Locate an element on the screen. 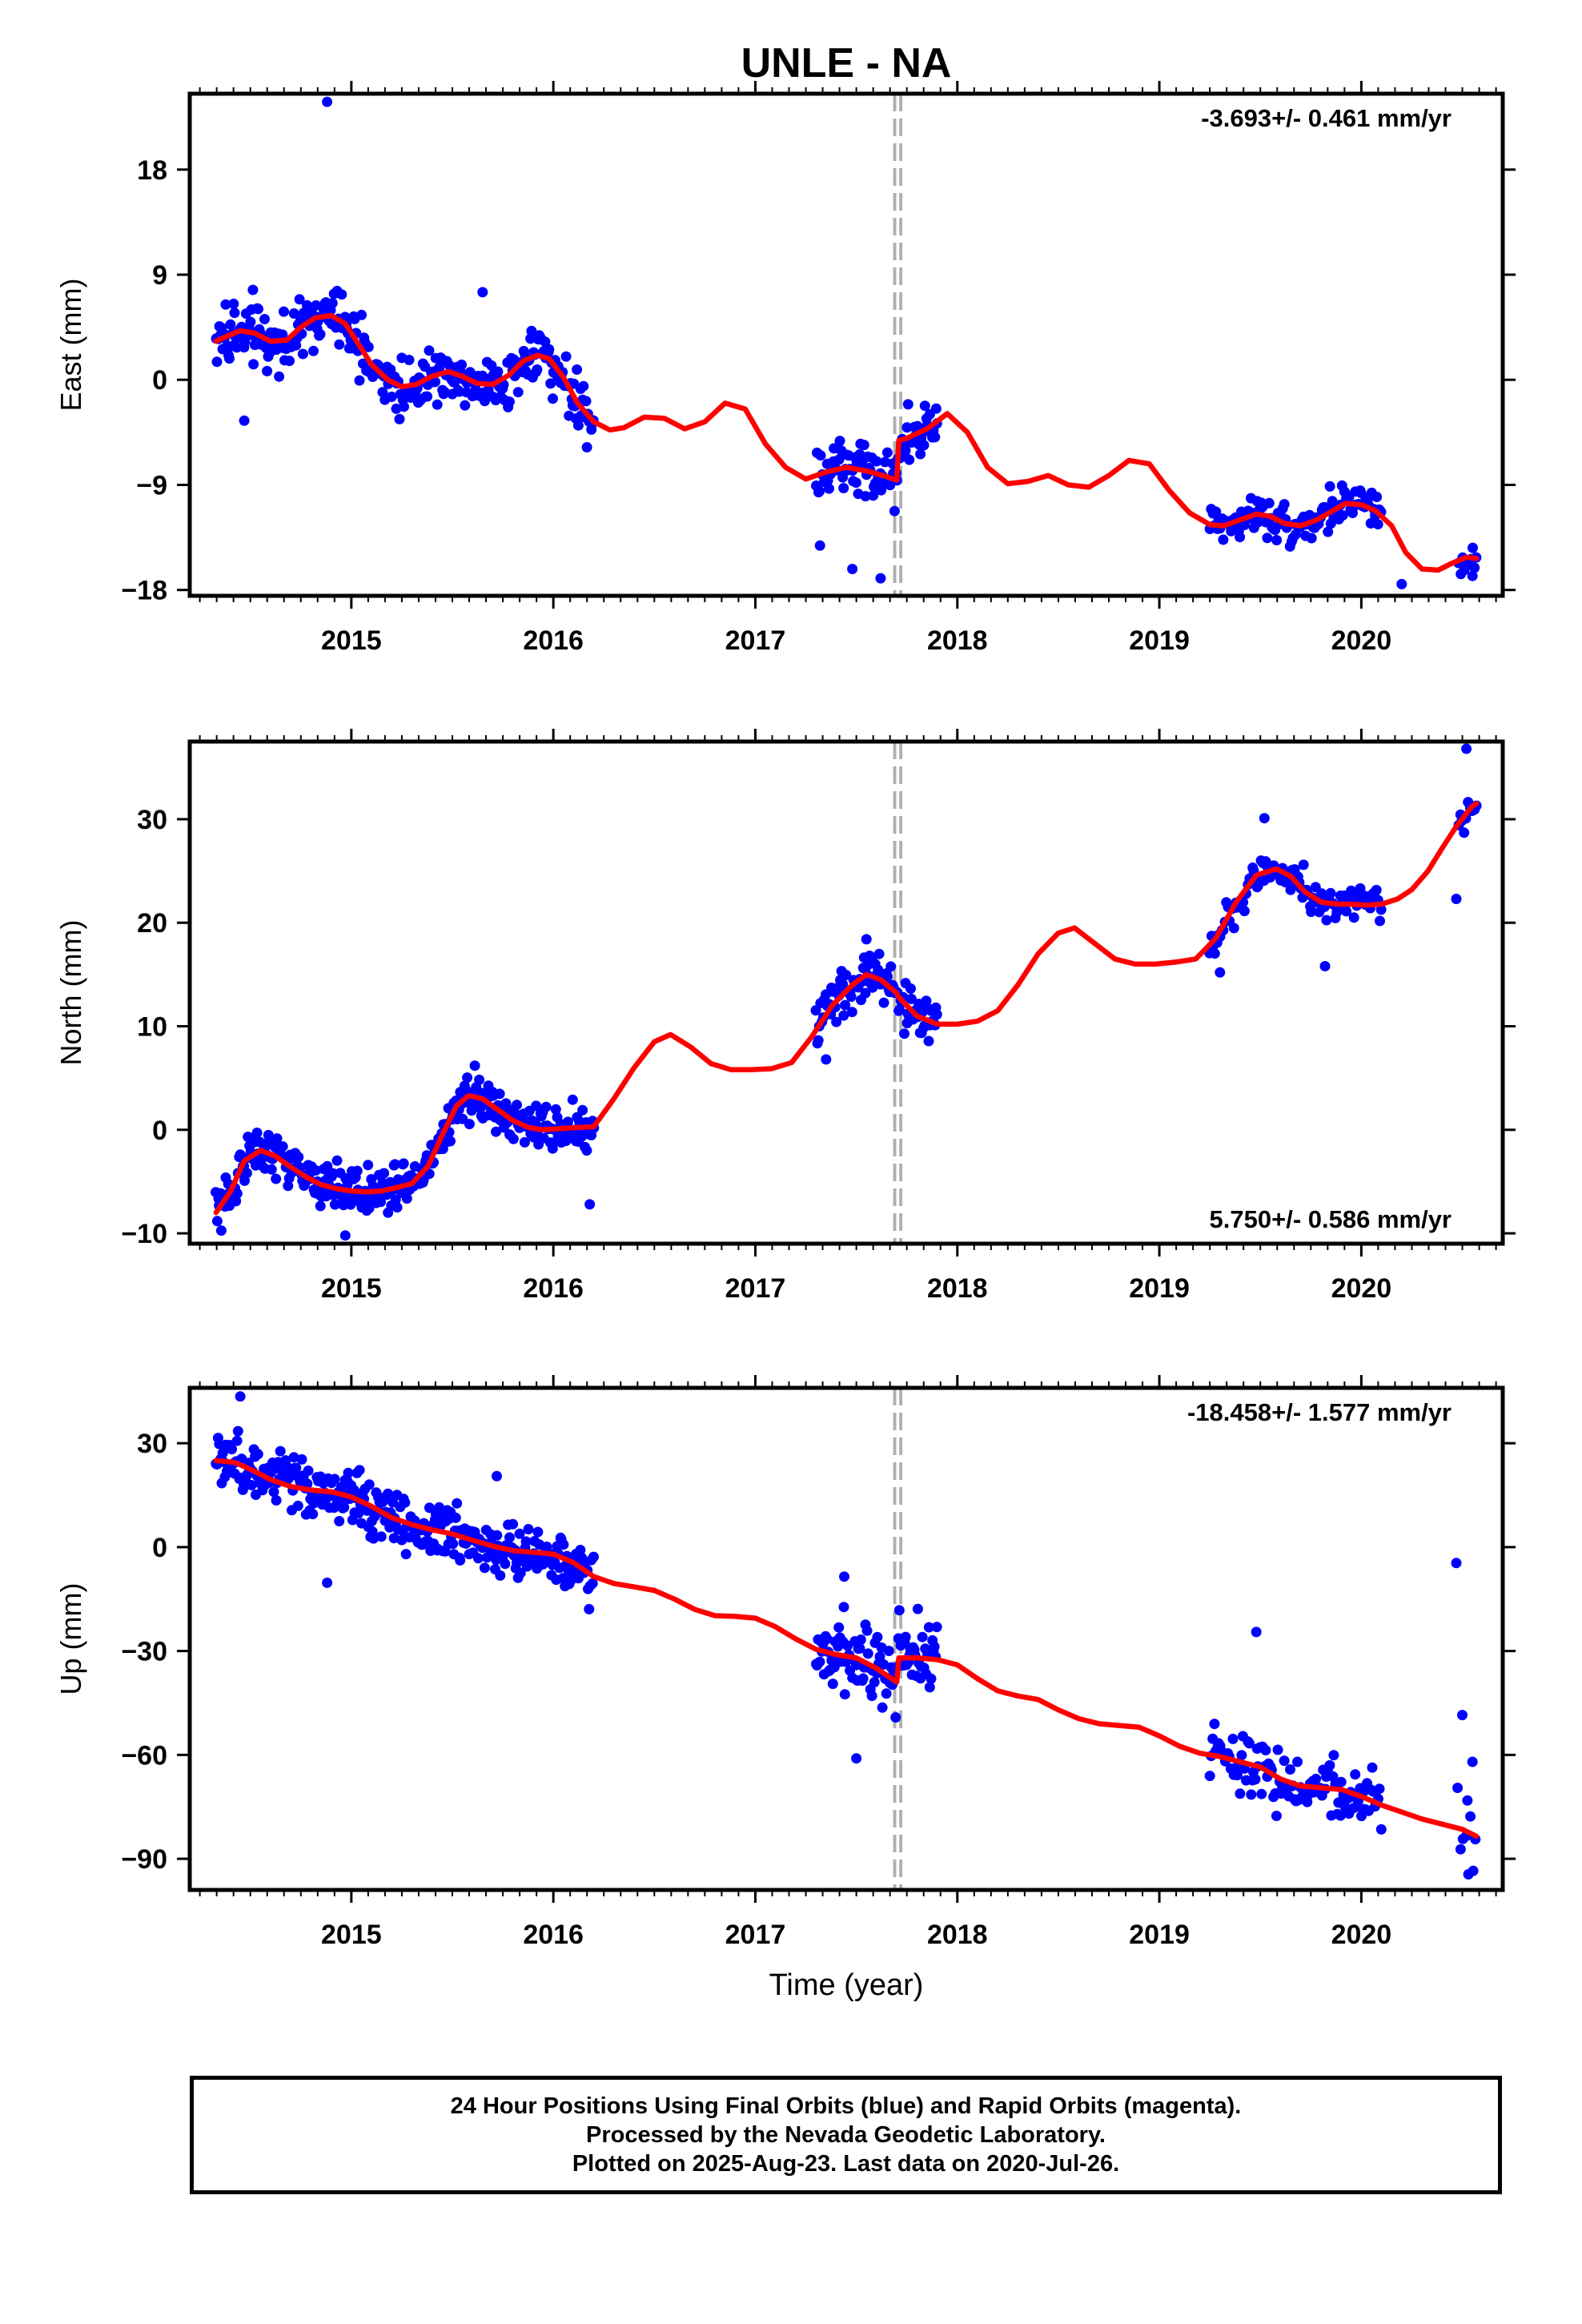  y-tick-label: 18 is located at coordinates (152, 170).